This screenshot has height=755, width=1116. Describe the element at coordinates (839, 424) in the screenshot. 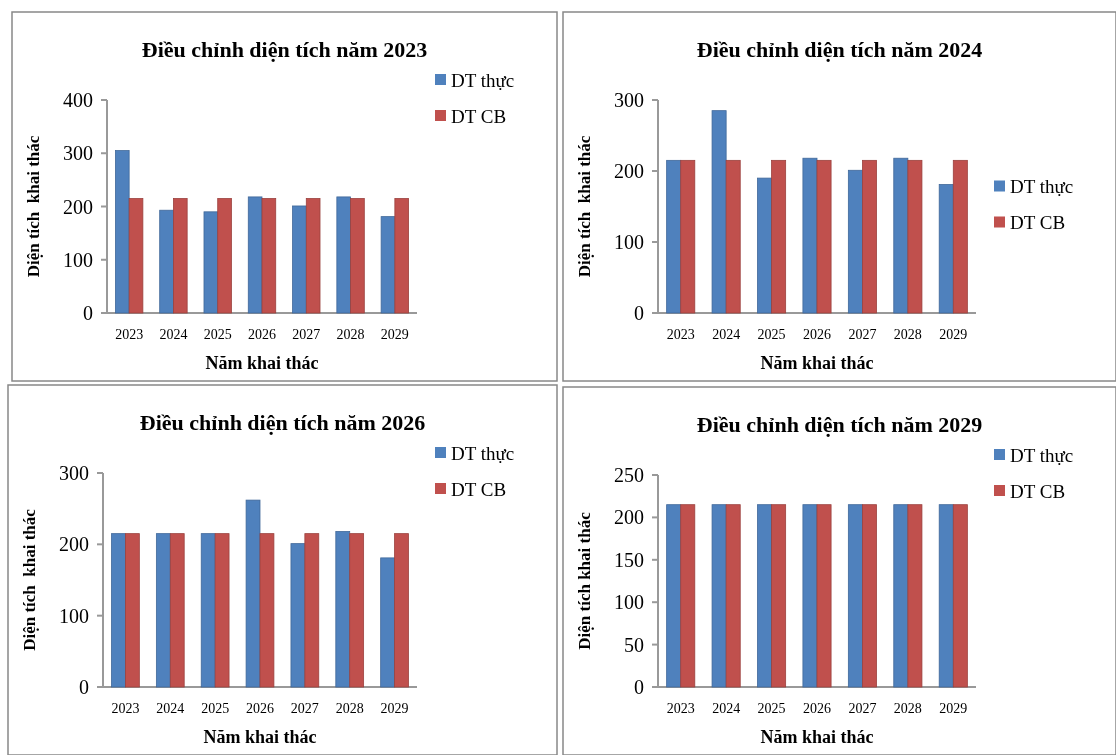

I see `chart-title: Điều chỉnh diện tích năm 2029` at that location.